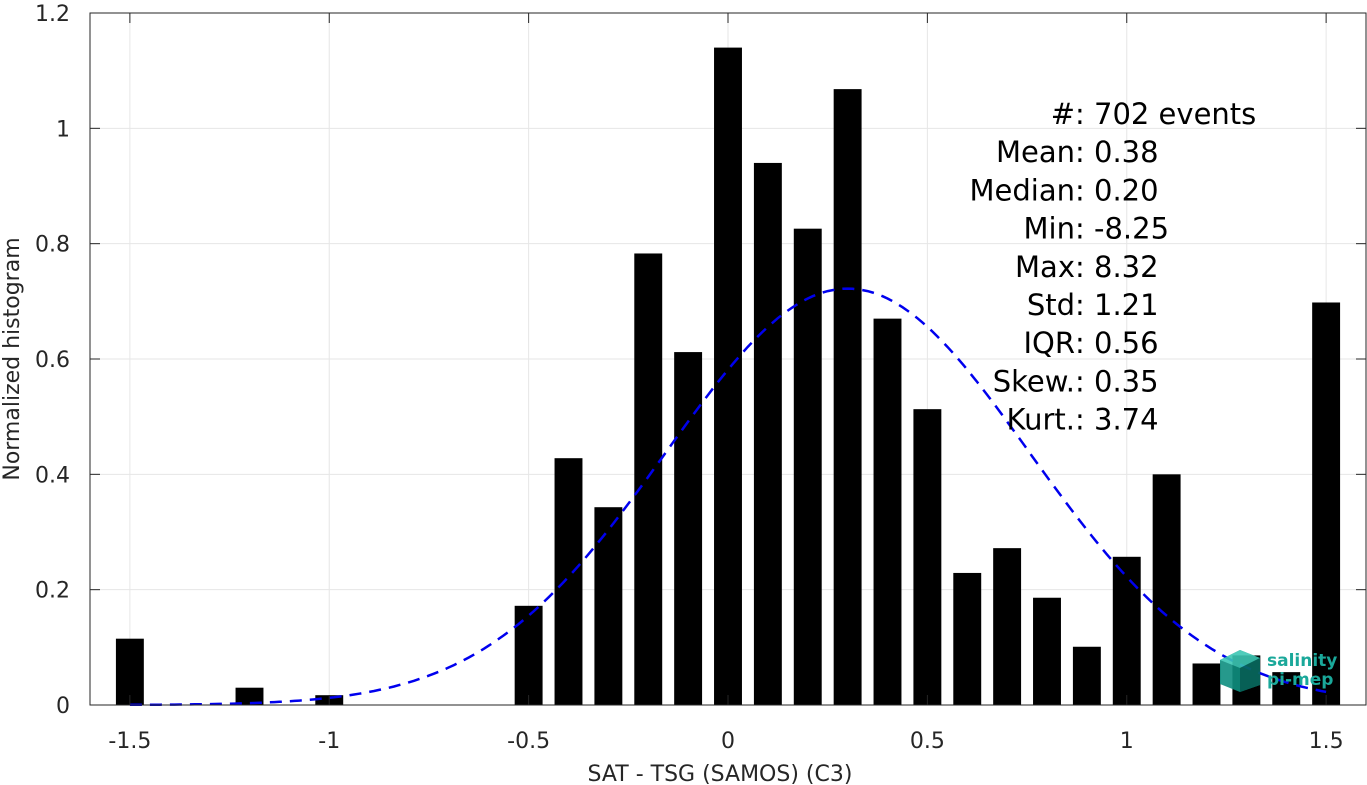 Image resolution: width=1367 pixels, height=785 pixels. What do you see at coordinates (720, 773) in the screenshot?
I see `x-axis-title: SAT - TSG (SAMOS) (C3)` at bounding box center [720, 773].